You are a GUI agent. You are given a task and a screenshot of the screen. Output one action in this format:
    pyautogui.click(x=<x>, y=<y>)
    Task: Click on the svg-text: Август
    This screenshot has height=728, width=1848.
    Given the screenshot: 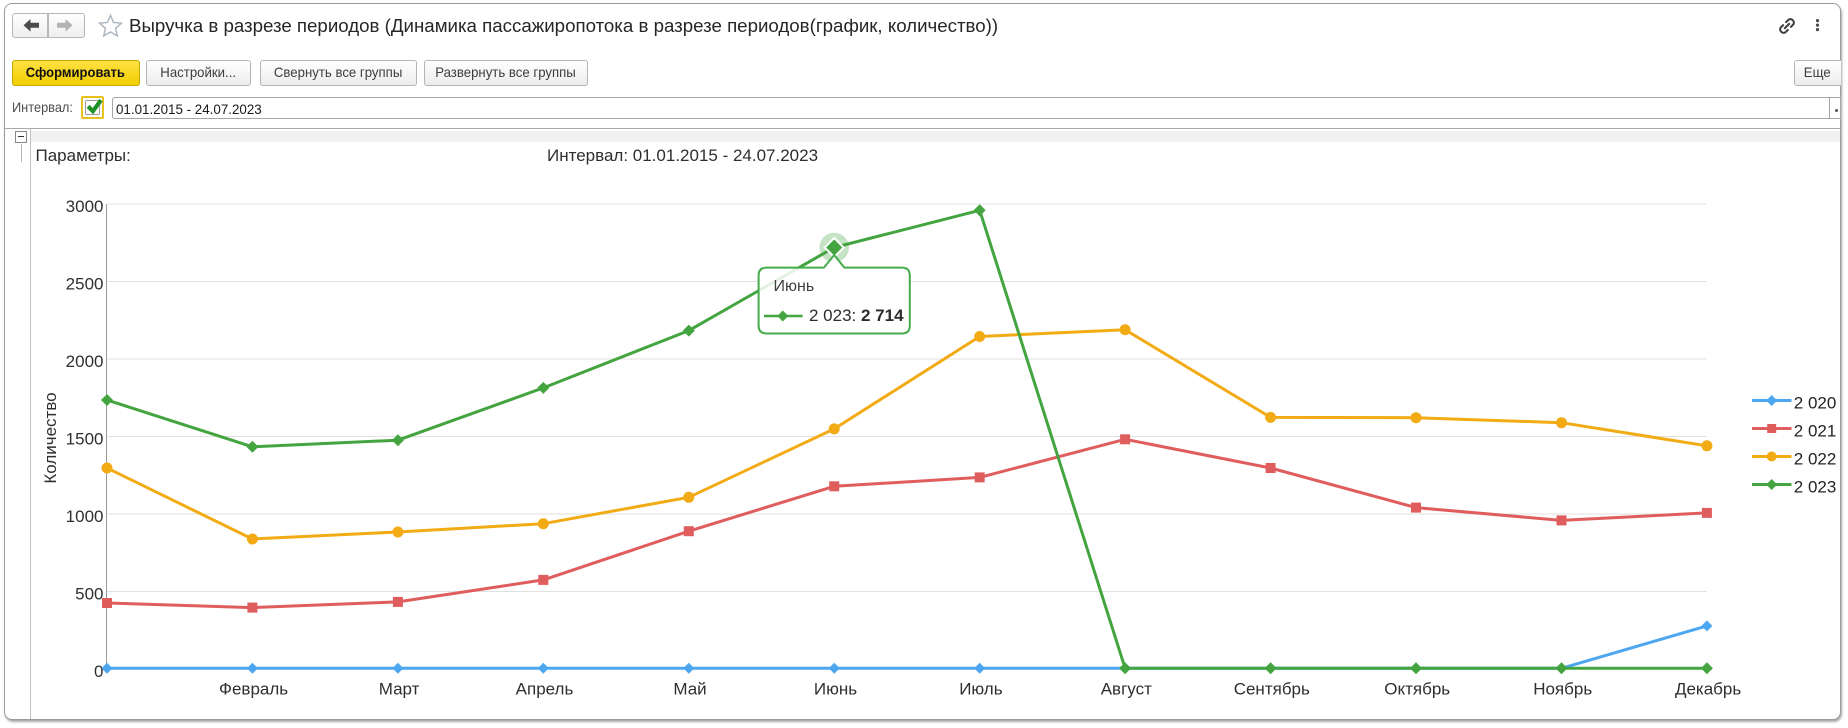 What is the action you would take?
    pyautogui.click(x=1126, y=689)
    